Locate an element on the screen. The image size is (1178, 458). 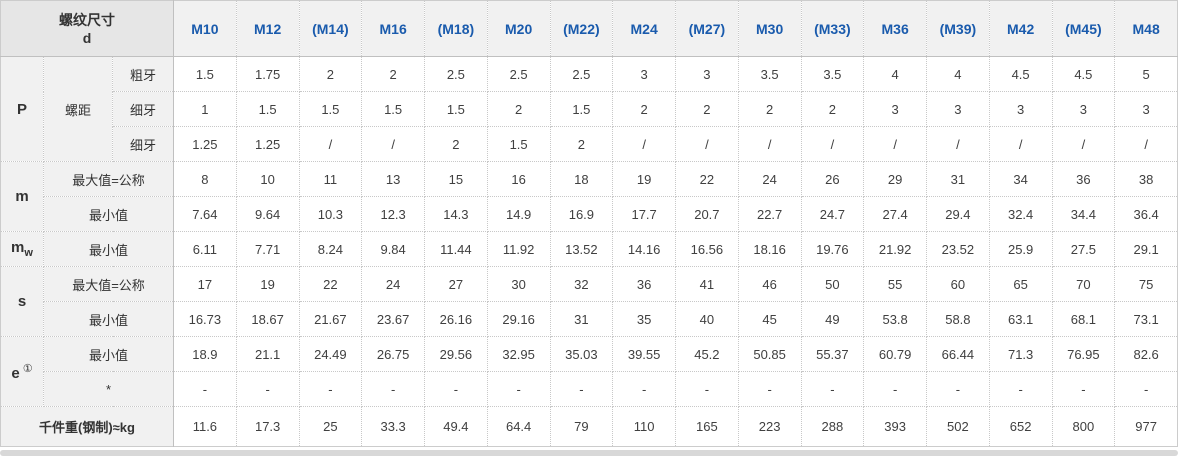
value-cell: 30 is located at coordinates (518, 284).